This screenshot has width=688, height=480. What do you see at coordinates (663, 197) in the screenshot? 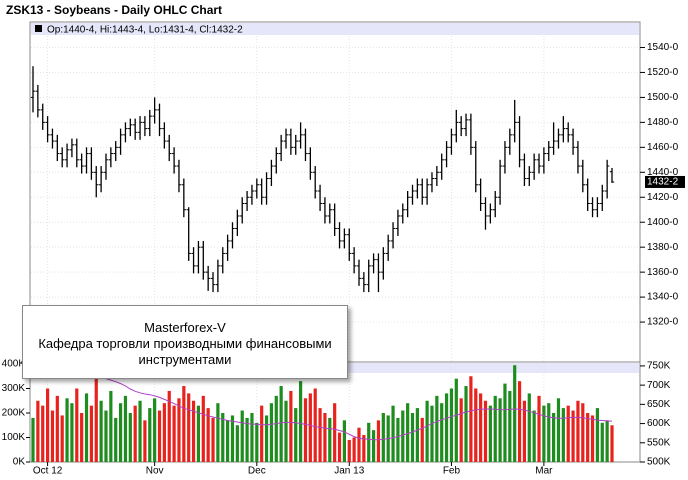
I see `y-tick-label: 1420-0` at bounding box center [663, 197].